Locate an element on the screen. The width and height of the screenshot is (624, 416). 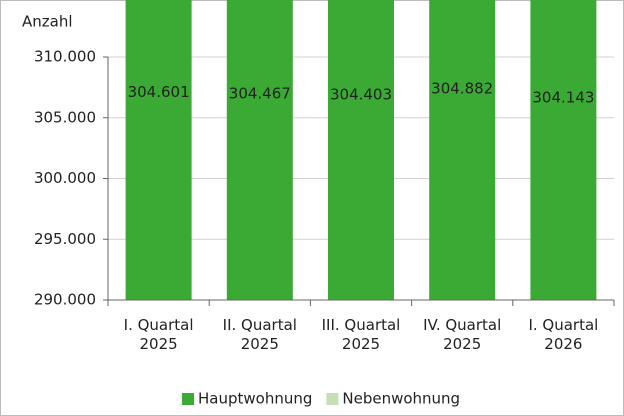
total-label: 304.882 is located at coordinates (462, 89).